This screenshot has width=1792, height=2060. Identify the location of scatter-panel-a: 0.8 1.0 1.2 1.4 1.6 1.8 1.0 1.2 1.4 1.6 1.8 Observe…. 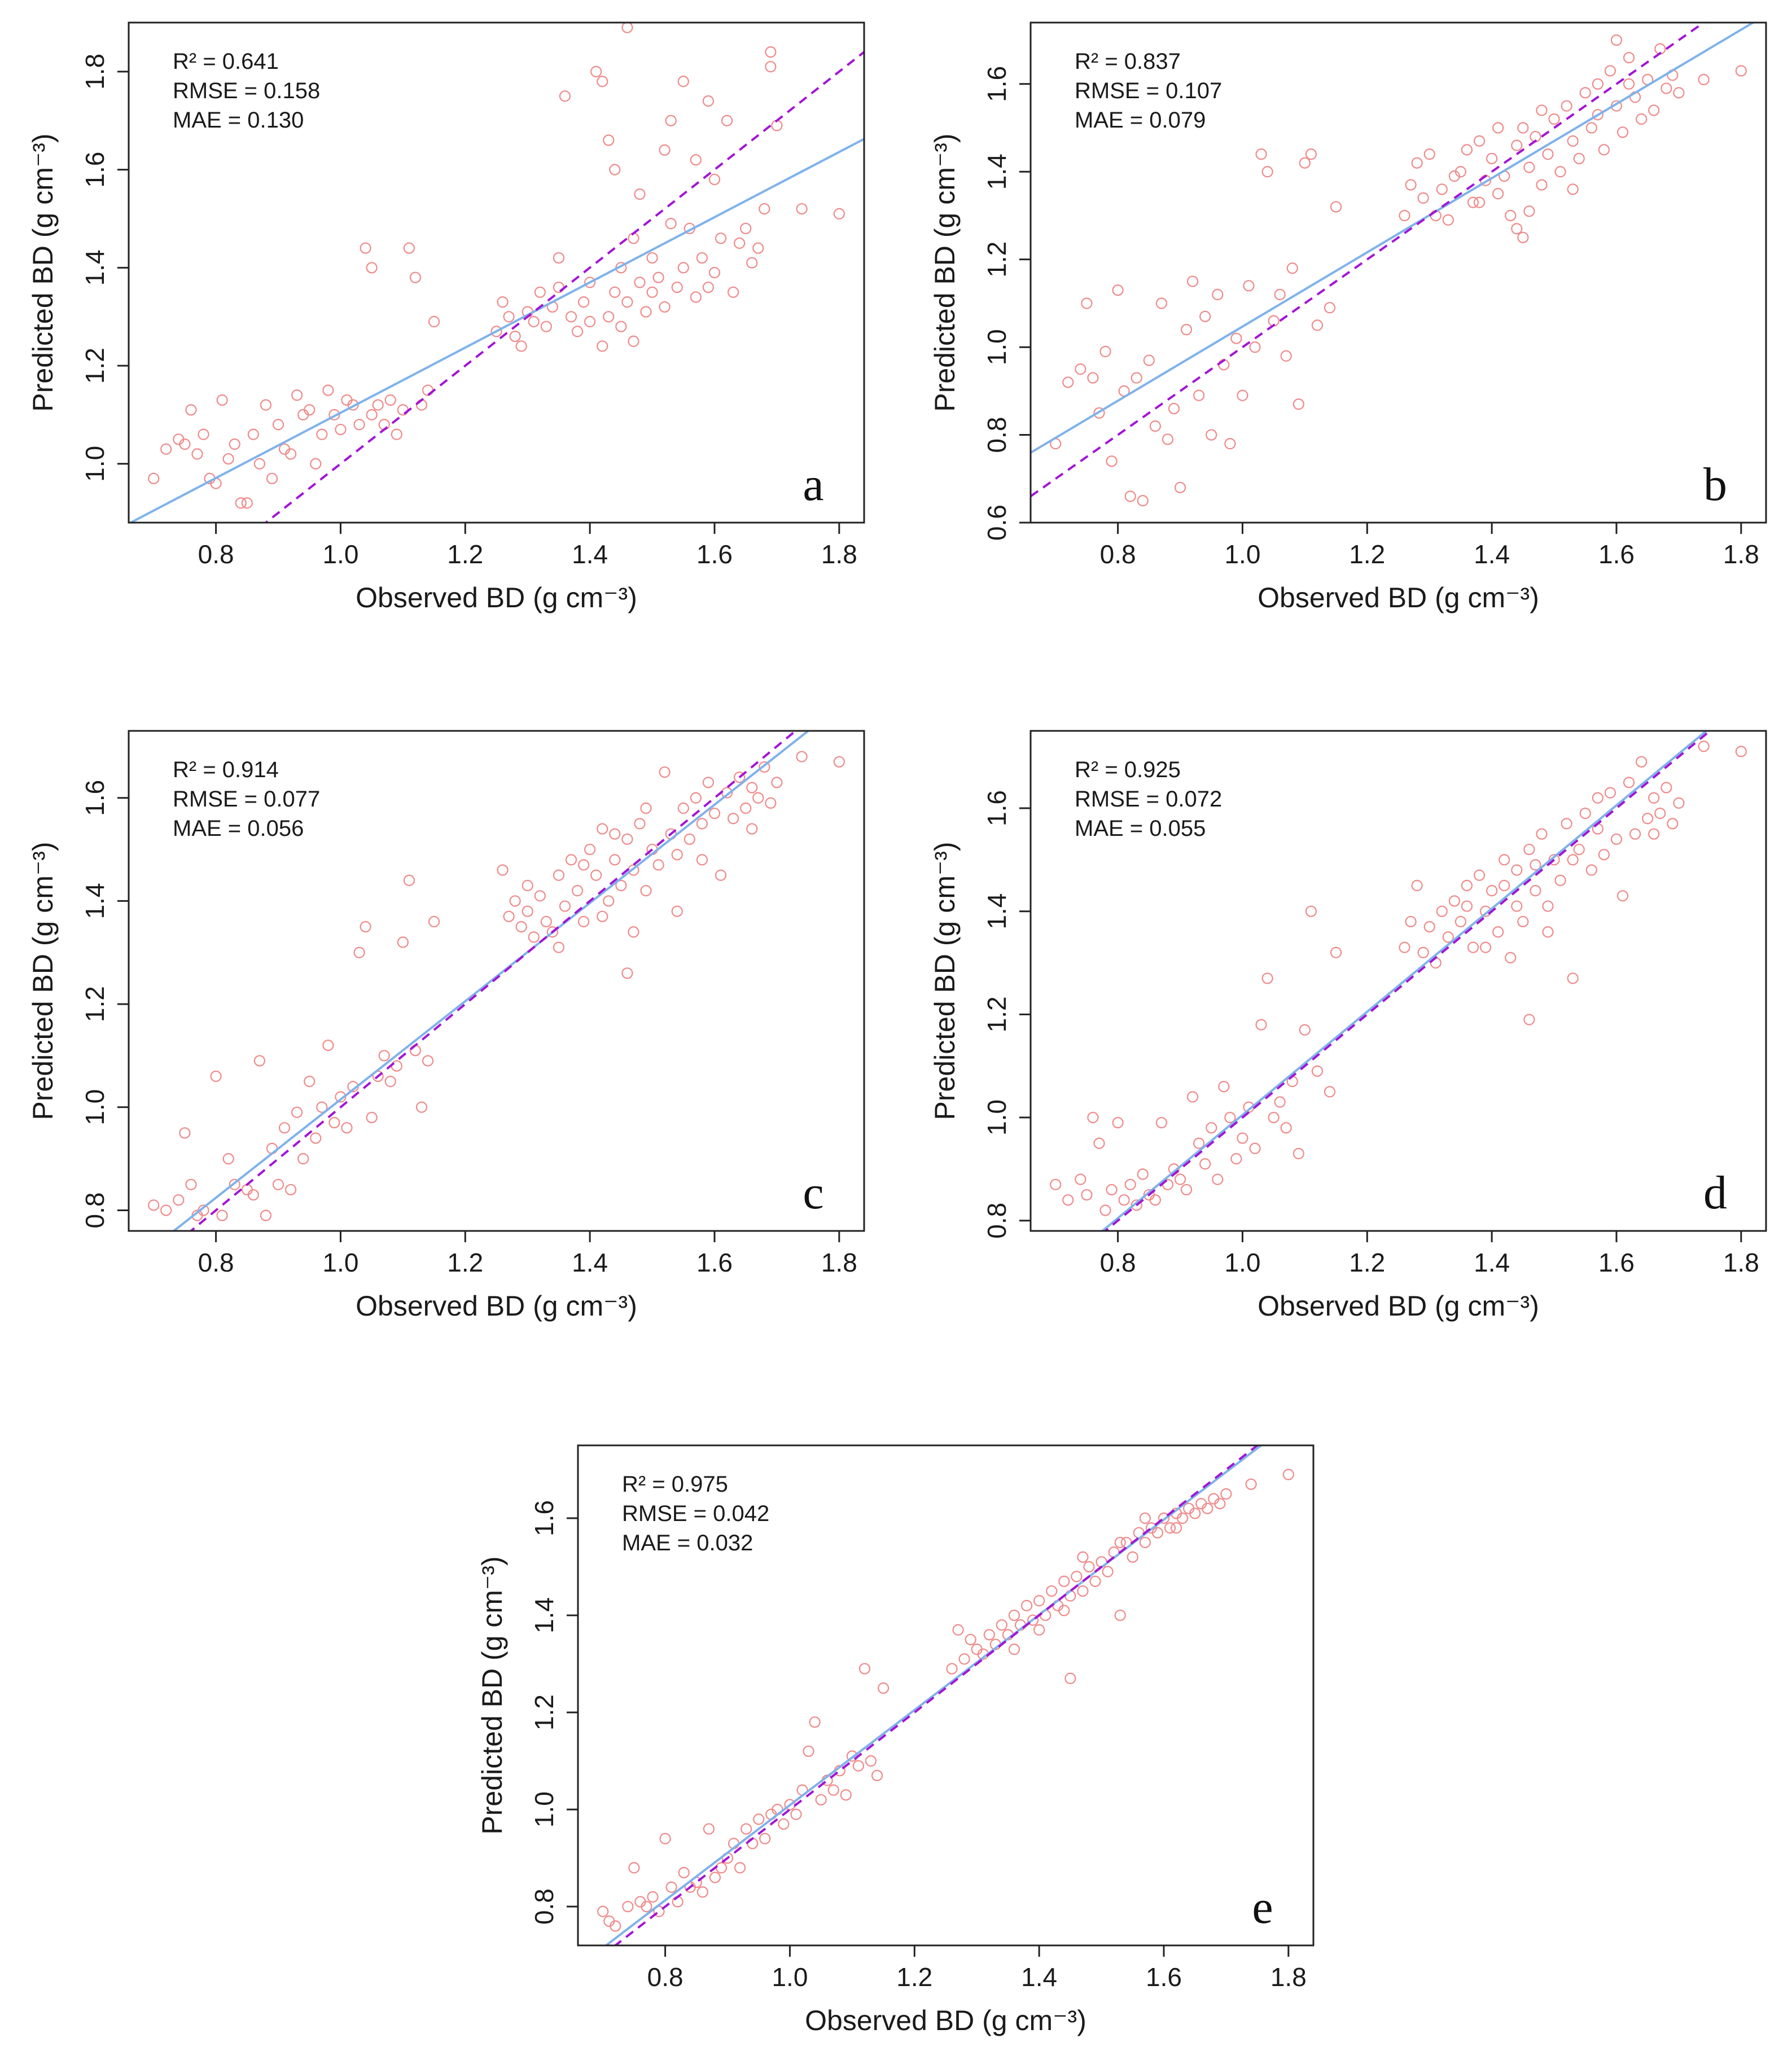
(446, 317).